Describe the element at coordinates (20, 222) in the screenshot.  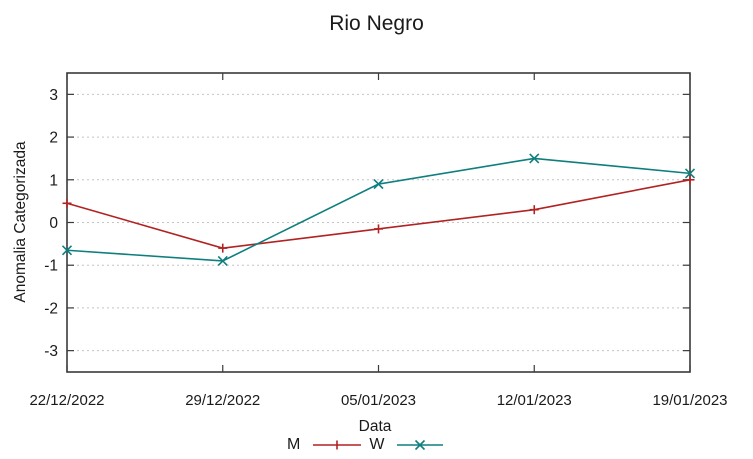
I see `y-axis-label: Anomalia Categorizada` at that location.